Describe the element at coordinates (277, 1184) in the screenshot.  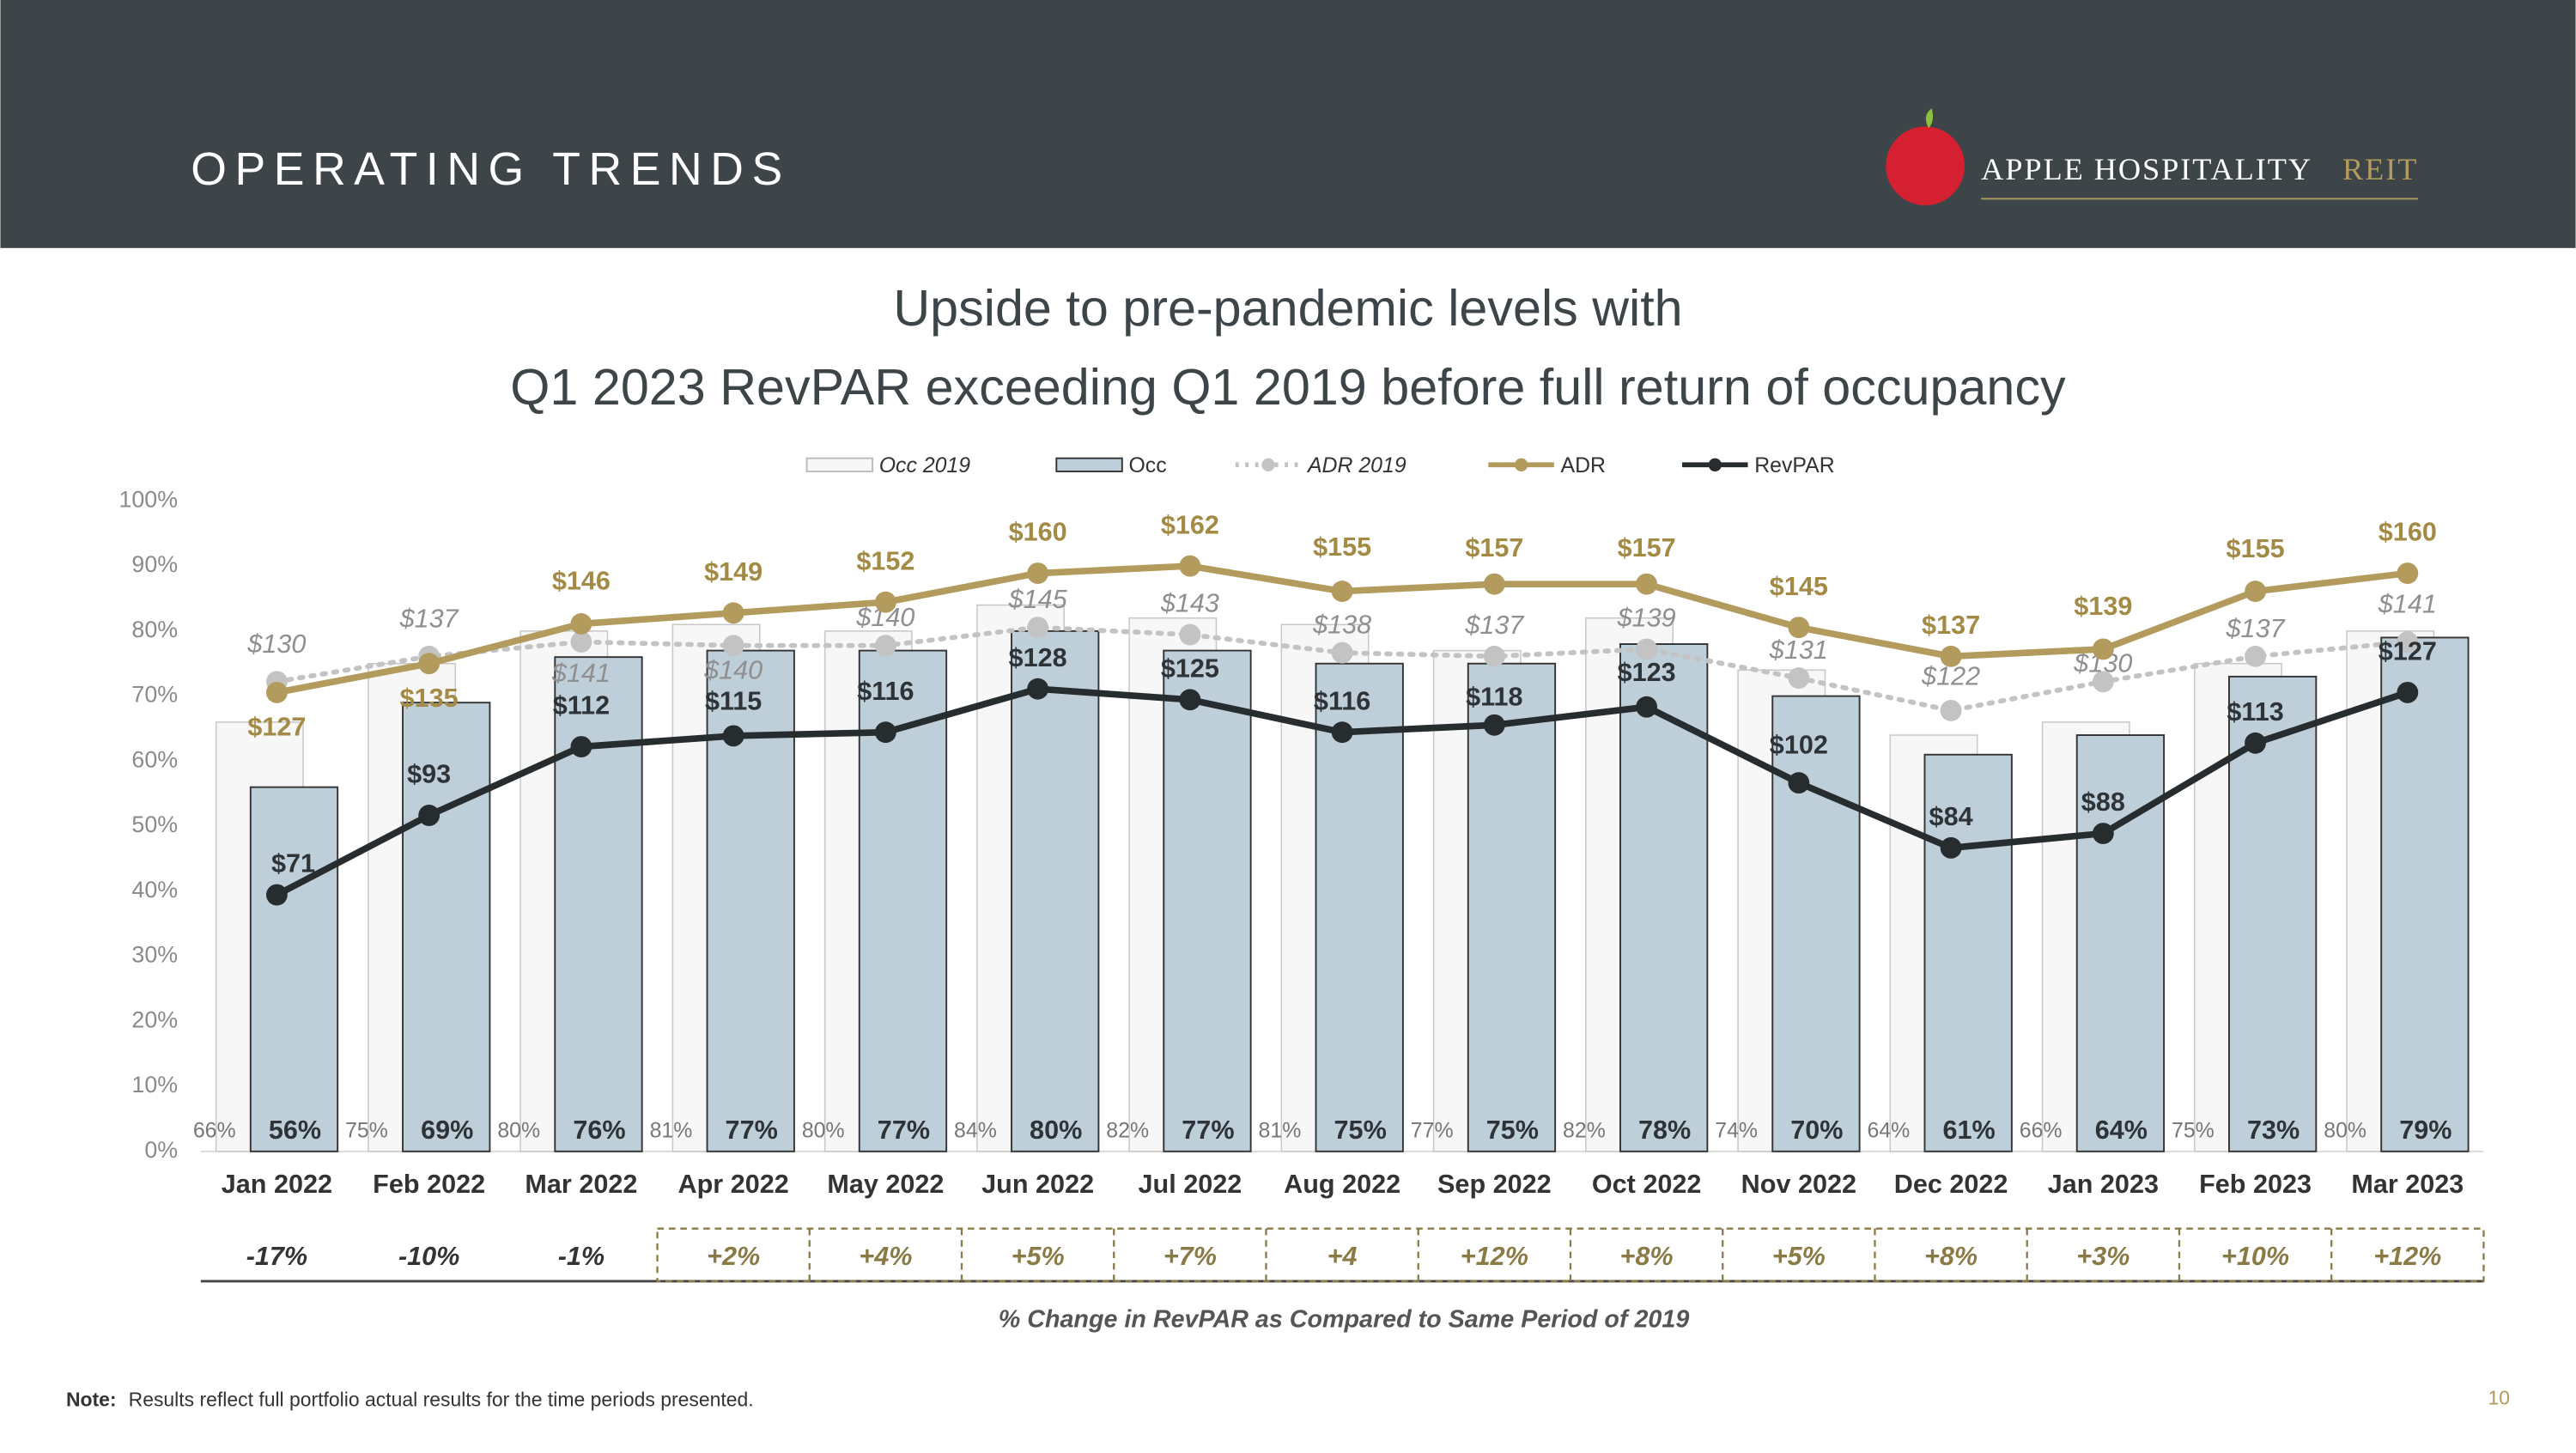
I see `x-tick-label: Jan 2022` at that location.